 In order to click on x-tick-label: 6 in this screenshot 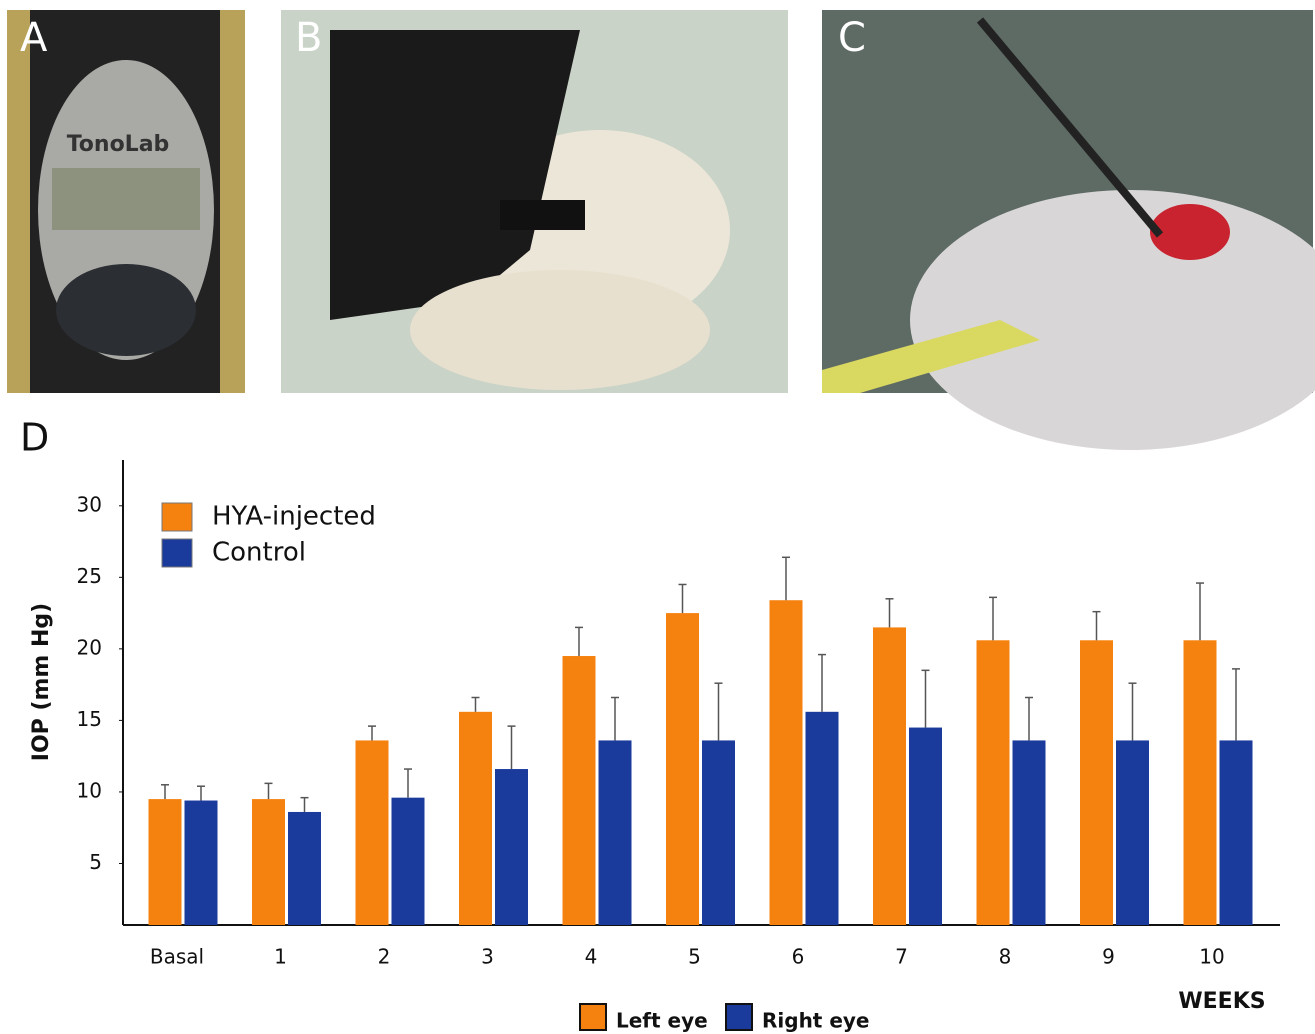, I will do `click(798, 957)`.